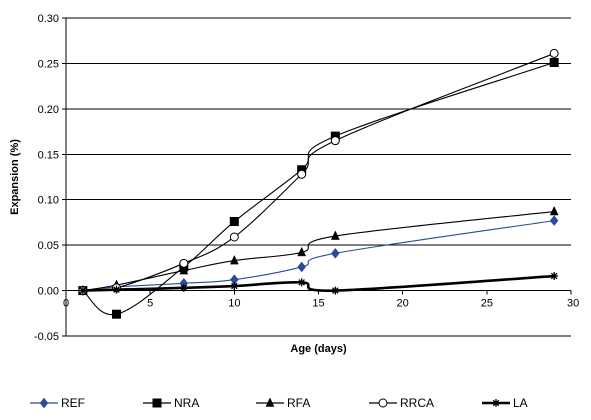 The image size is (591, 420). Describe the element at coordinates (318, 349) in the screenshot. I see `x-axis-title: Age (days)` at that location.